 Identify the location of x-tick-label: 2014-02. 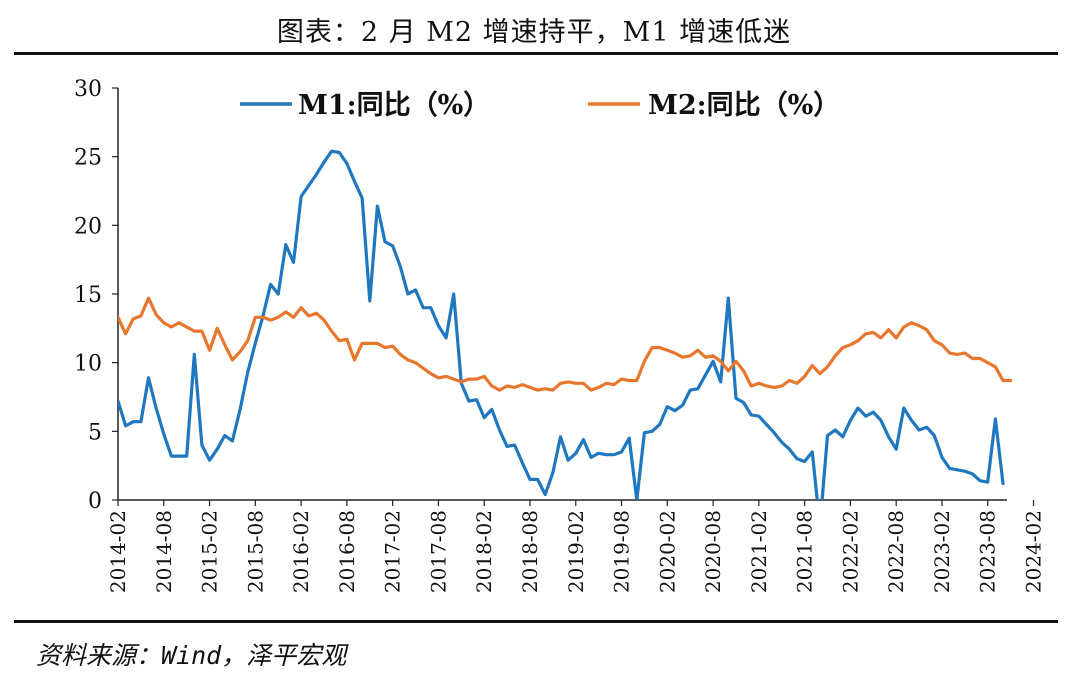
(118, 551).